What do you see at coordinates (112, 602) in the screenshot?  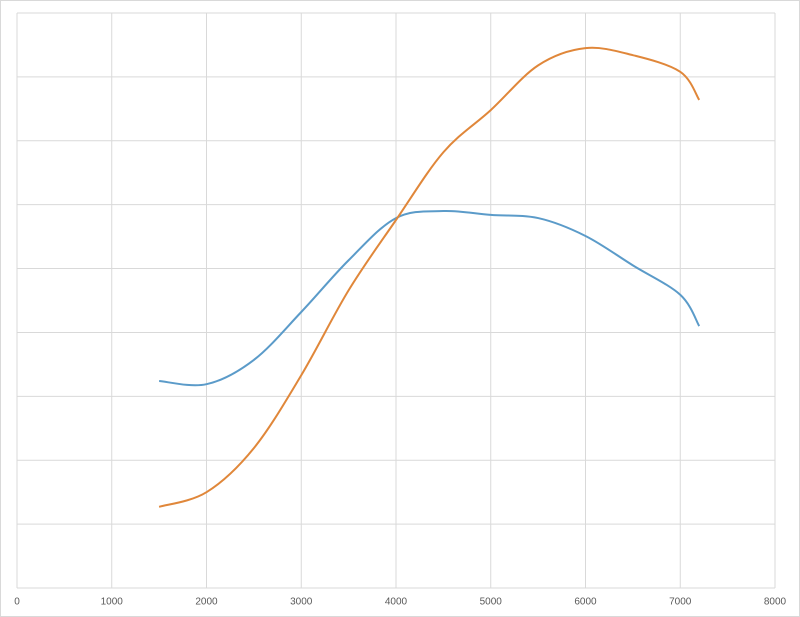 I see `x-tick-label: 1000` at bounding box center [112, 602].